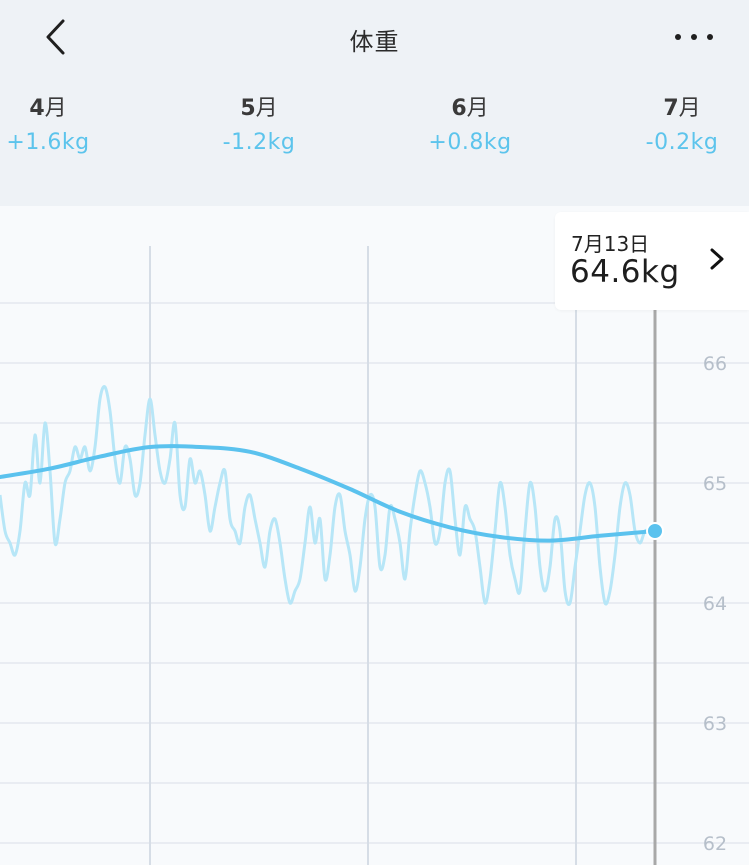 The width and height of the screenshot is (749, 865). Describe the element at coordinates (59, 126) in the screenshot. I see `month-item-april: 4月 +1.6kg` at that location.